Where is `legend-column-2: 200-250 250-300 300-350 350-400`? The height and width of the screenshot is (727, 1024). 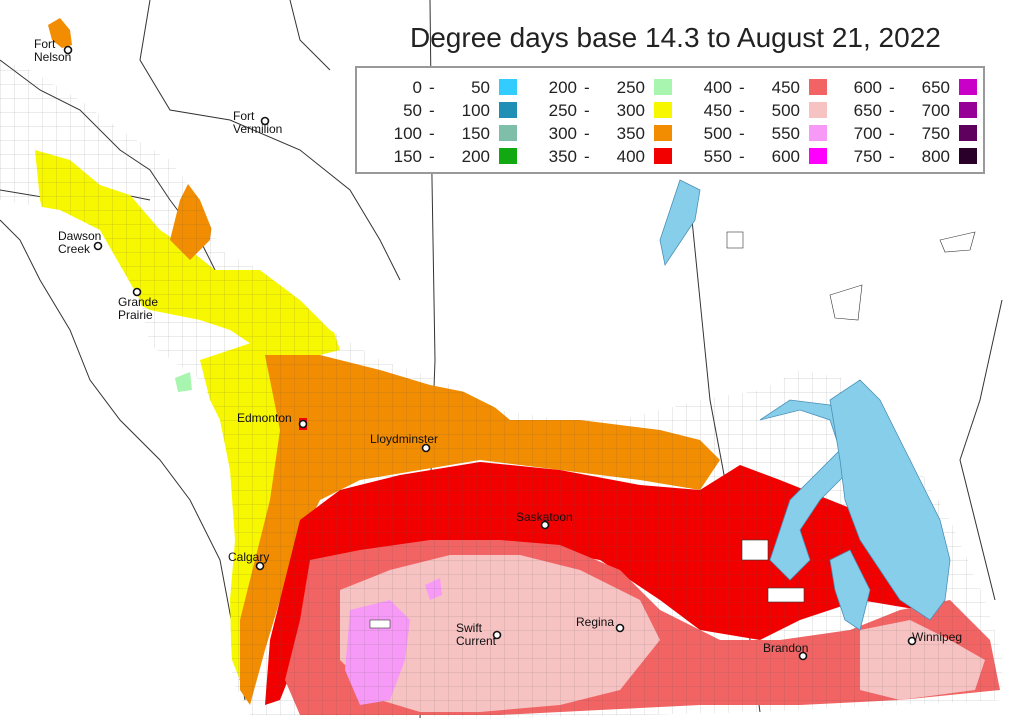 legend-column-2: 200-250 250-300 300-350 350-400 is located at coordinates (597, 122).